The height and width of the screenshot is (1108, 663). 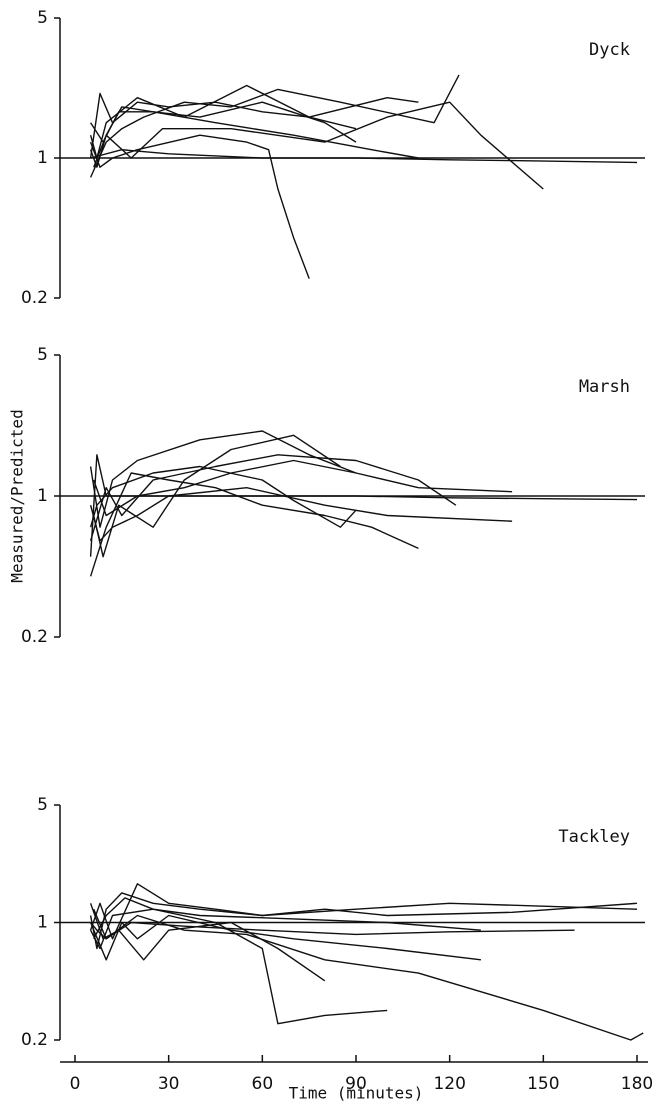 I want to click on x-tick-label: 60, so click(x=263, y=1084).